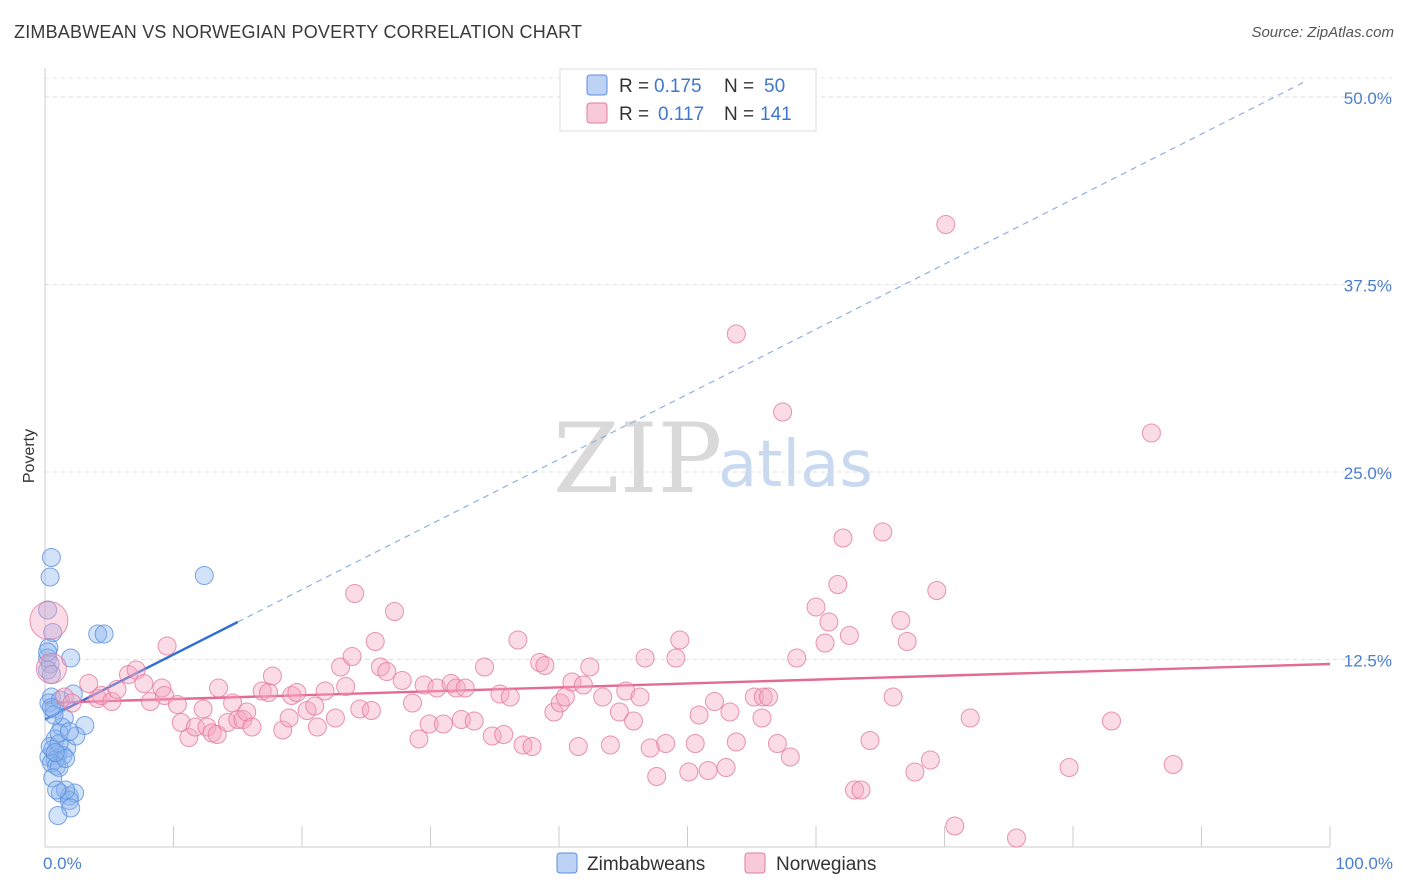  What do you see at coordinates (776, 114) in the screenshot?
I see `legend-n-value-norwegians: 141` at bounding box center [776, 114].